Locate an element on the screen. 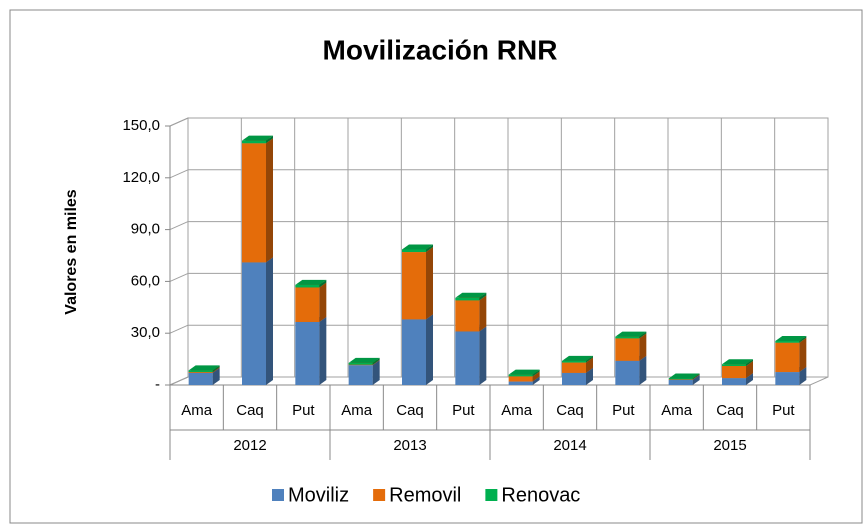 The height and width of the screenshot is (525, 864). y-tick-label: 90,0 is located at coordinates (145, 229).